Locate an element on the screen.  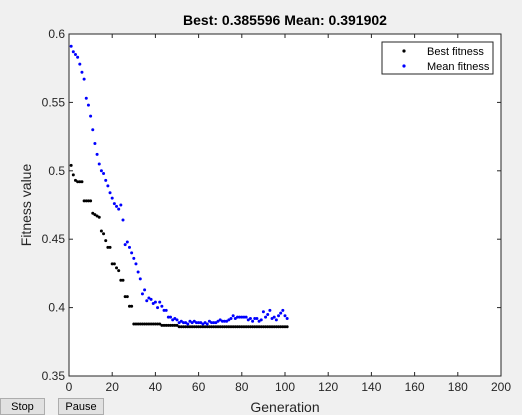
legend-label-best: Best fitness is located at coordinates (455, 52).